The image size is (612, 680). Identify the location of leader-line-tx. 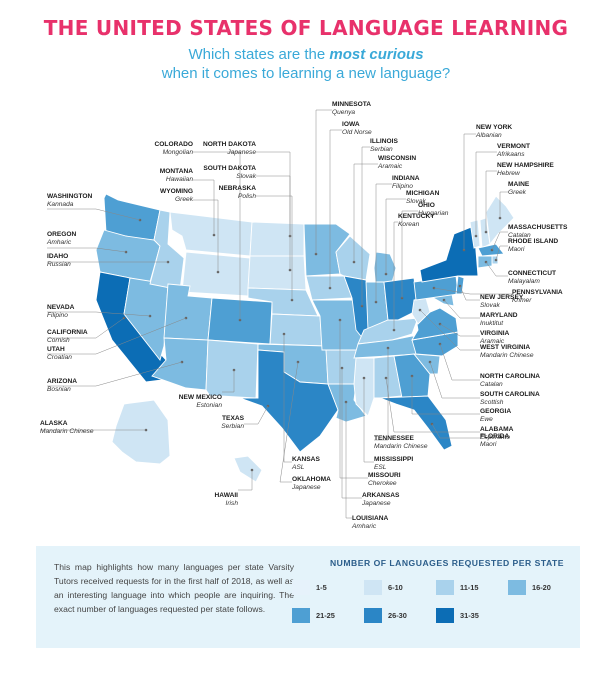
(256, 415).